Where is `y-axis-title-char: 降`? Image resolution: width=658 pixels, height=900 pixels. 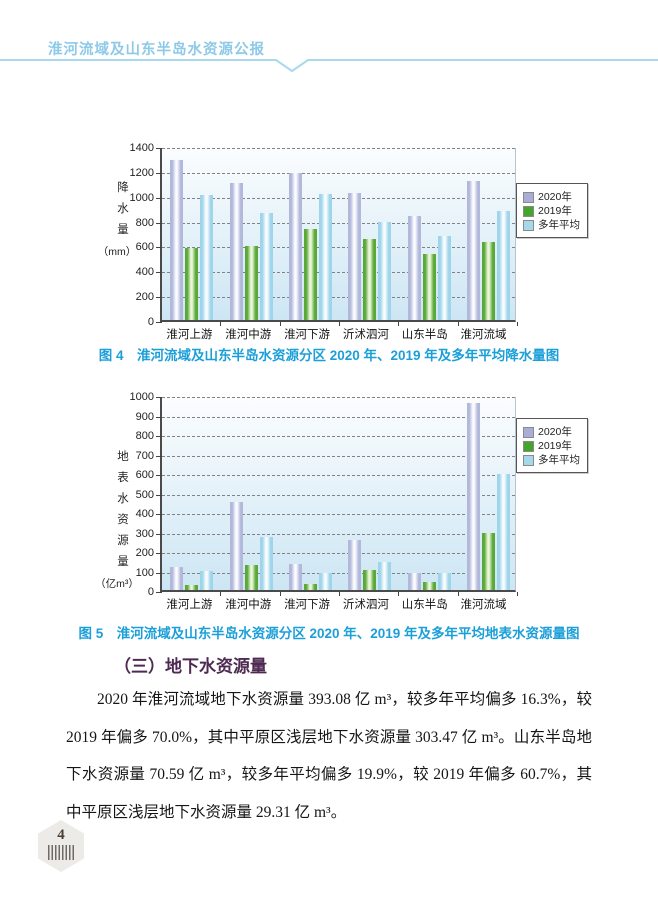 y-axis-title-char: 降 is located at coordinates (123, 188).